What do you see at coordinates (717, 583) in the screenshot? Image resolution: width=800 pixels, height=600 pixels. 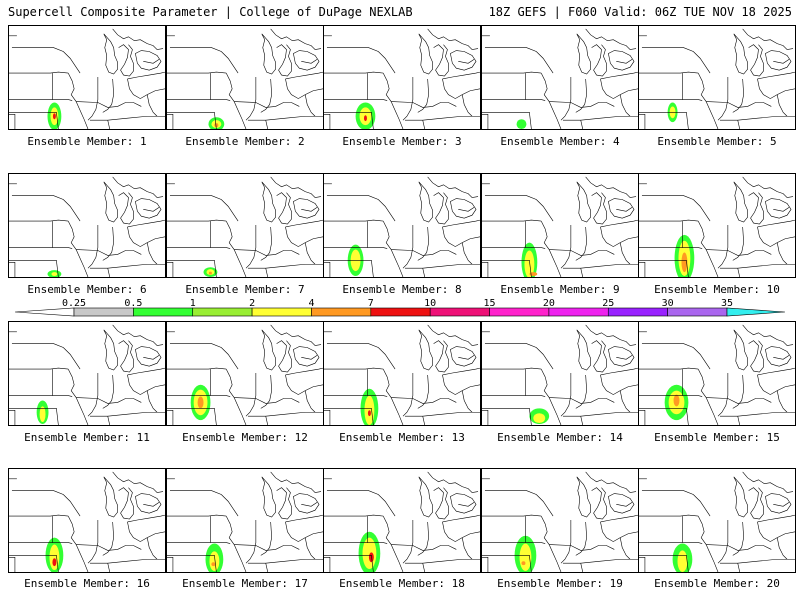 I see `member-label: Ensemble Member: 20` at bounding box center [717, 583].